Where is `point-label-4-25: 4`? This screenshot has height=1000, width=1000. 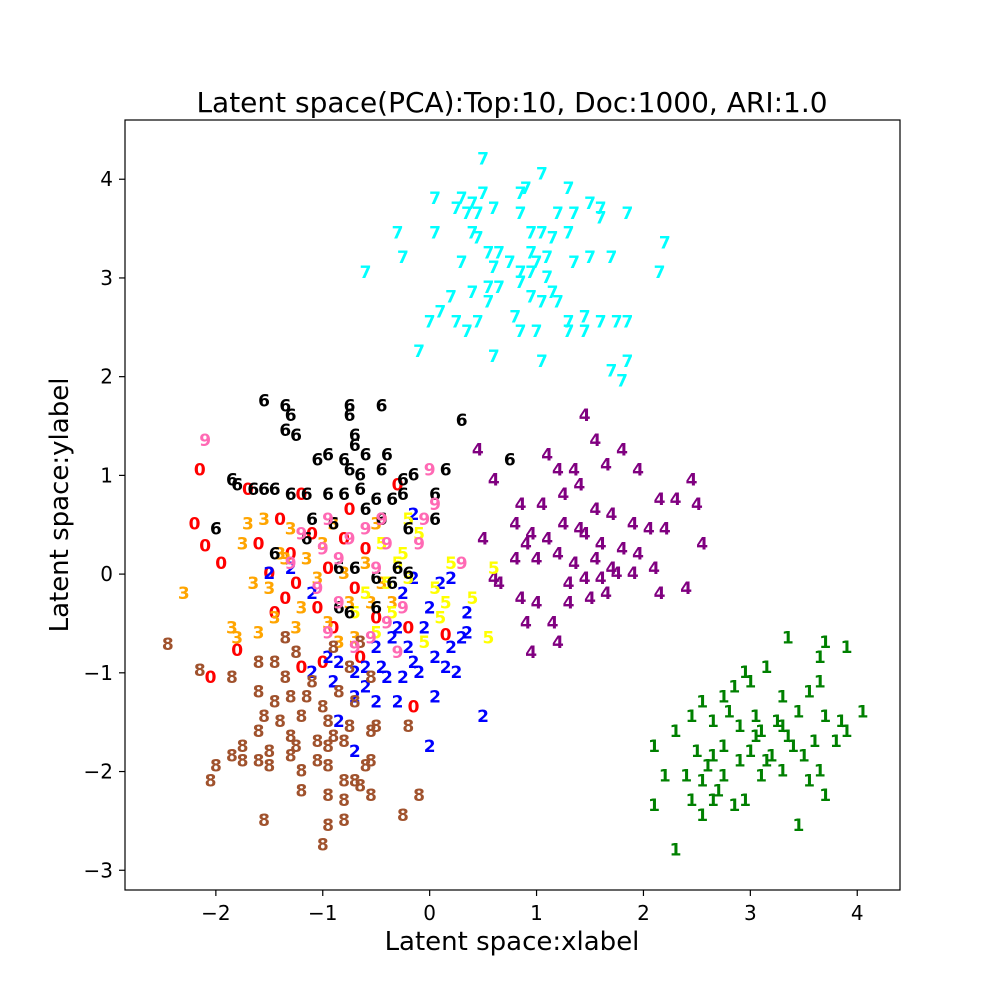
point-label-4-25: 4 is located at coordinates (531, 535).